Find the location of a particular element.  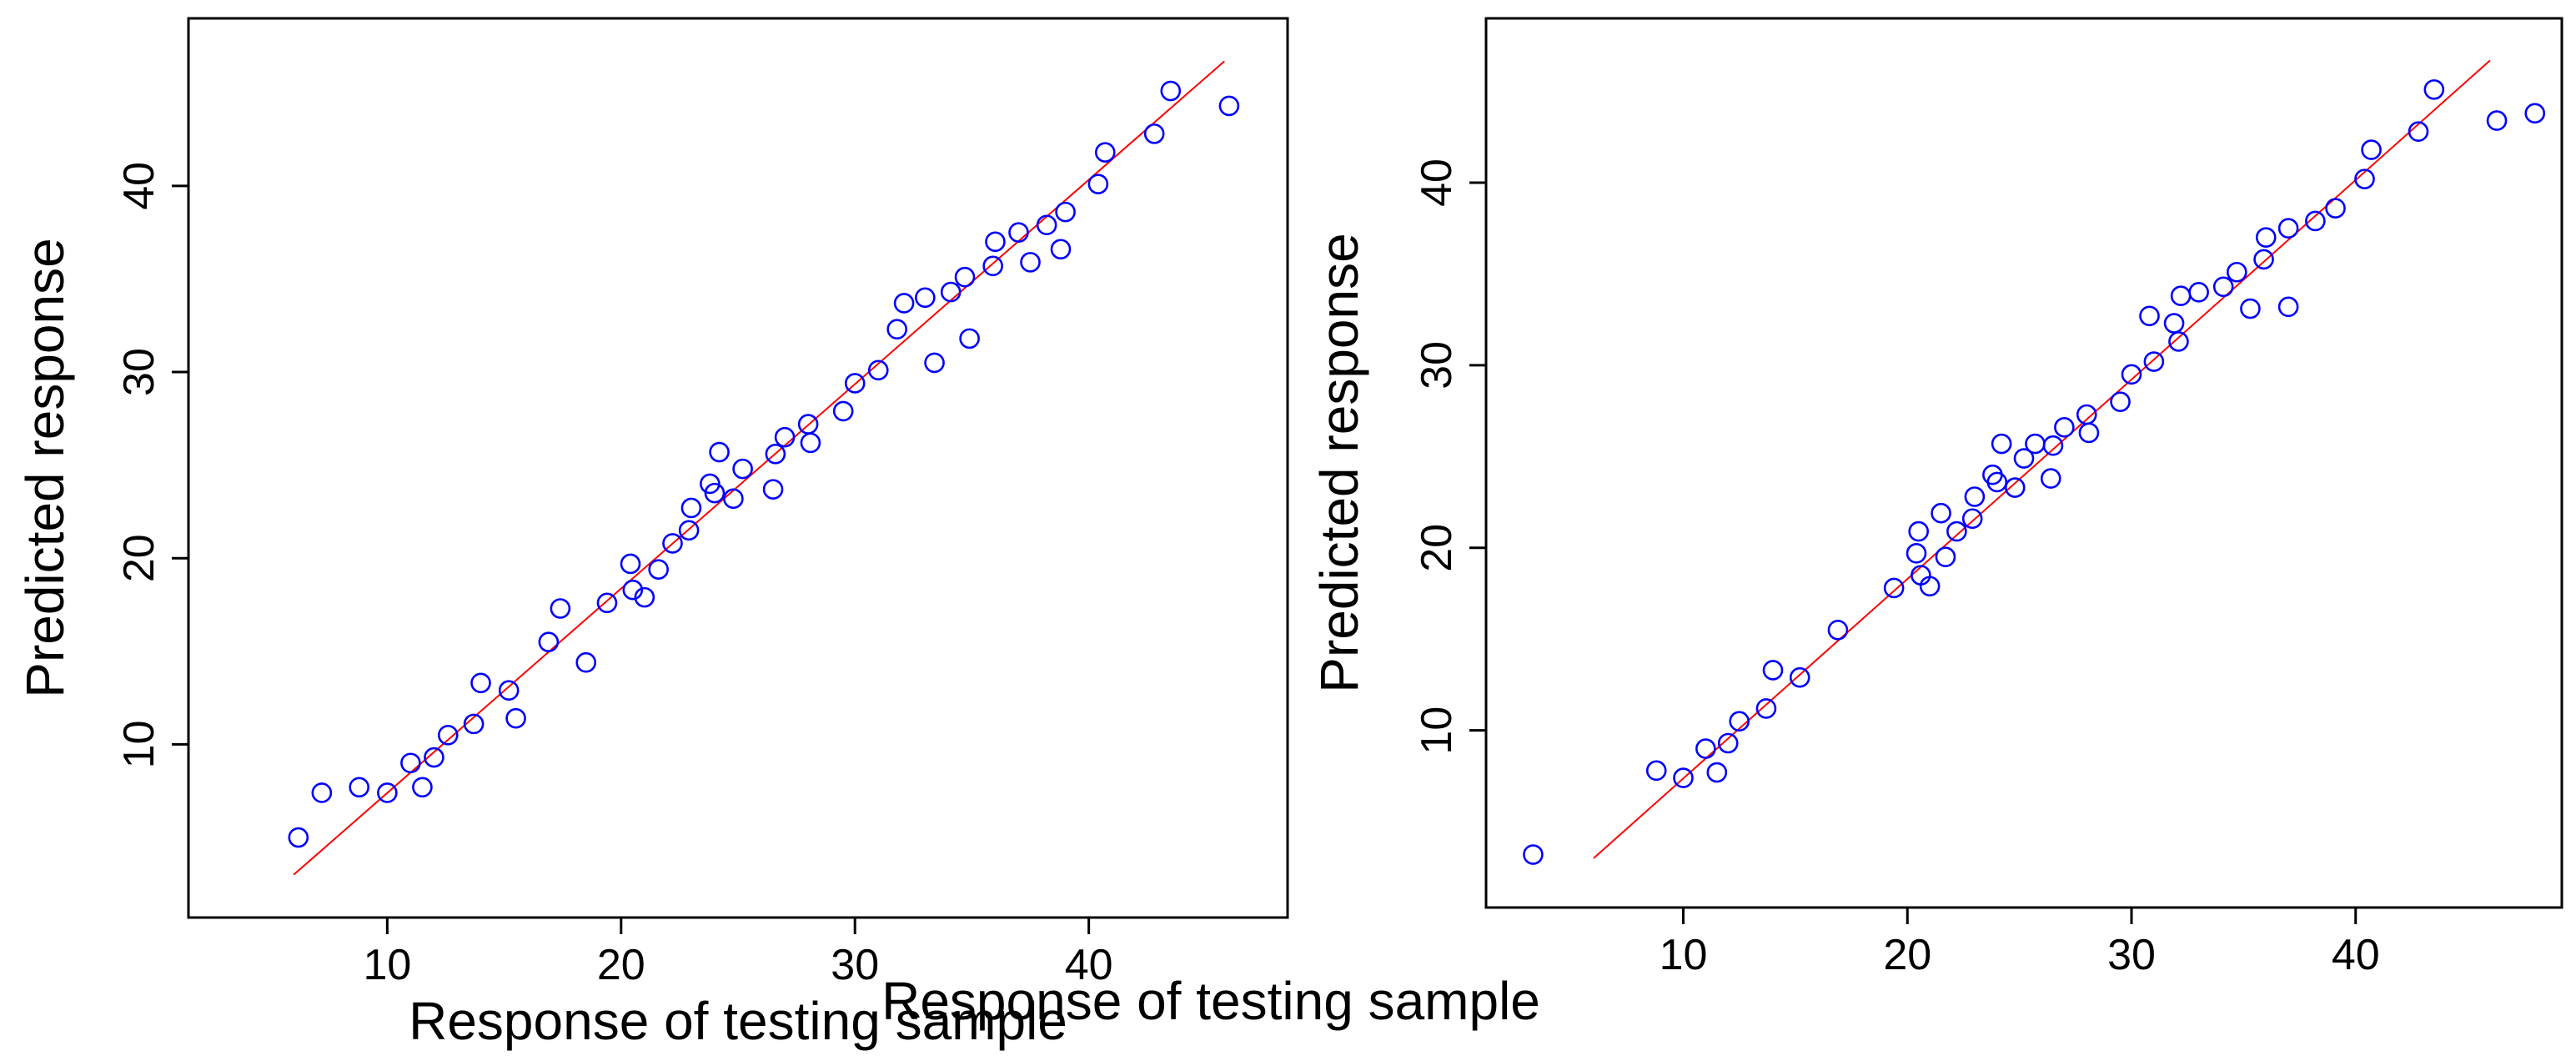

y-tick-label: 20 is located at coordinates (139, 558).